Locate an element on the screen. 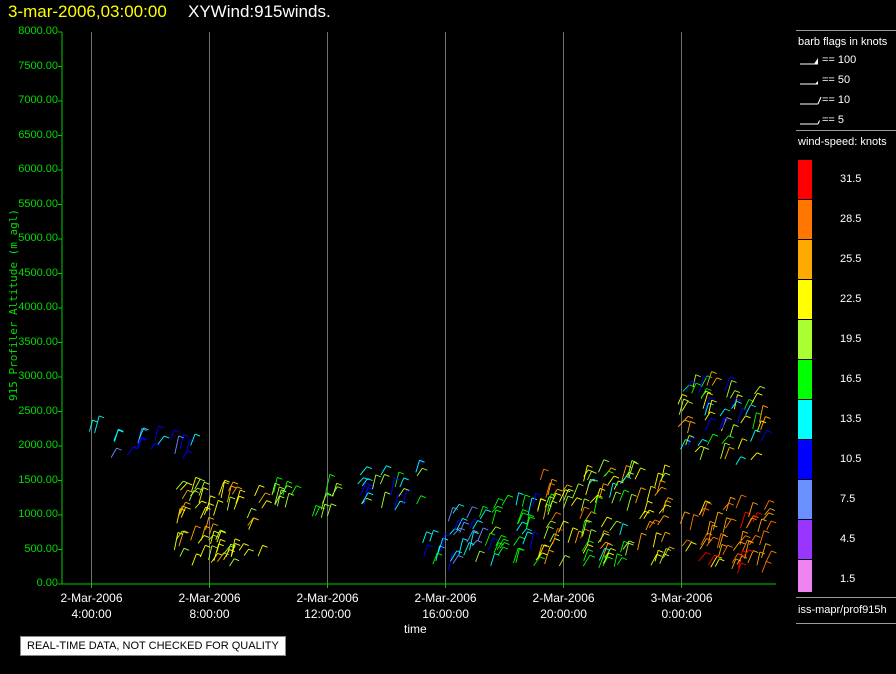 Image resolution: width=896 pixels, height=674 pixels. color-bin-label: 16.5 is located at coordinates (851, 379).